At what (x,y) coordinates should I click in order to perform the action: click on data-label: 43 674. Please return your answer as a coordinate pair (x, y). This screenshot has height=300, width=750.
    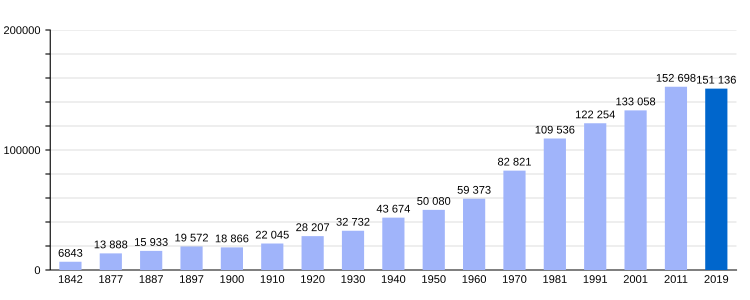
    Looking at the image, I should click on (393, 208).